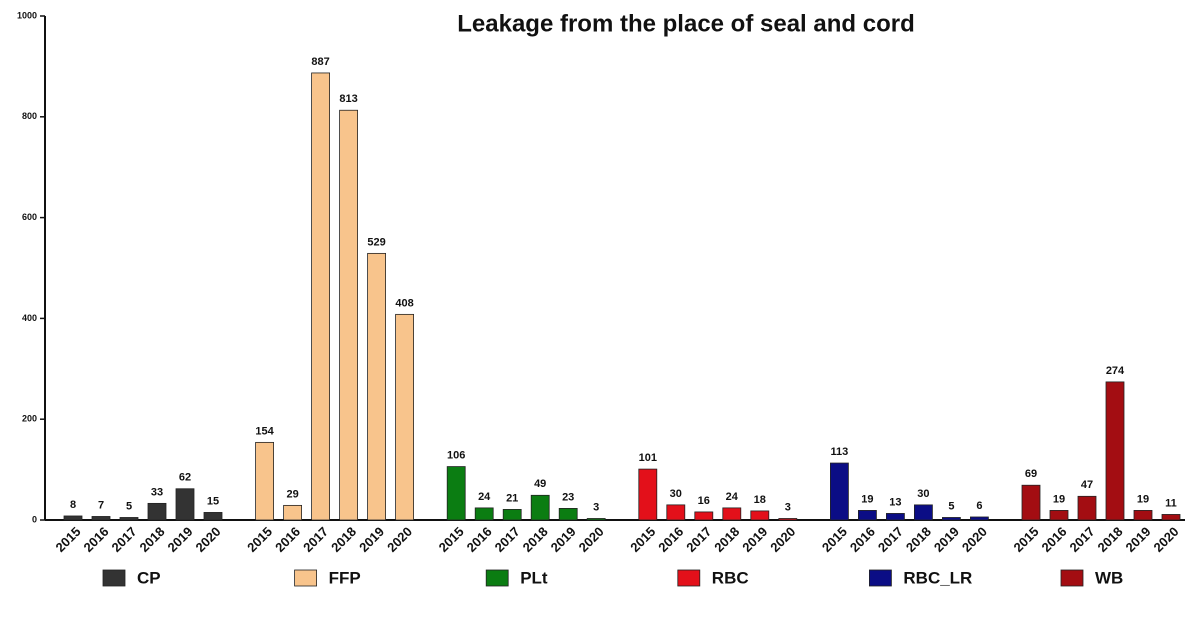 This screenshot has height=626, width=1198. What do you see at coordinates (1087, 485) in the screenshot?
I see `data-label: 47` at bounding box center [1087, 485].